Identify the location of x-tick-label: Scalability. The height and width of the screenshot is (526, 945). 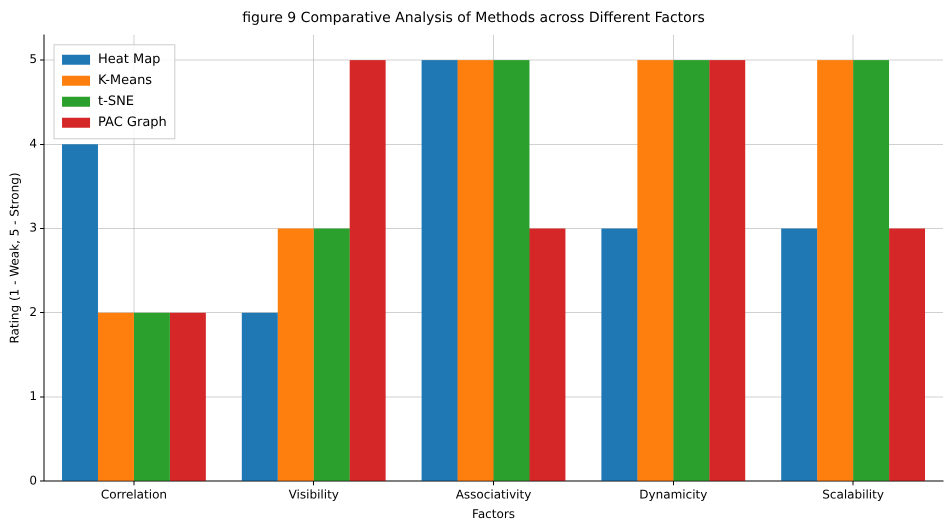
(853, 495).